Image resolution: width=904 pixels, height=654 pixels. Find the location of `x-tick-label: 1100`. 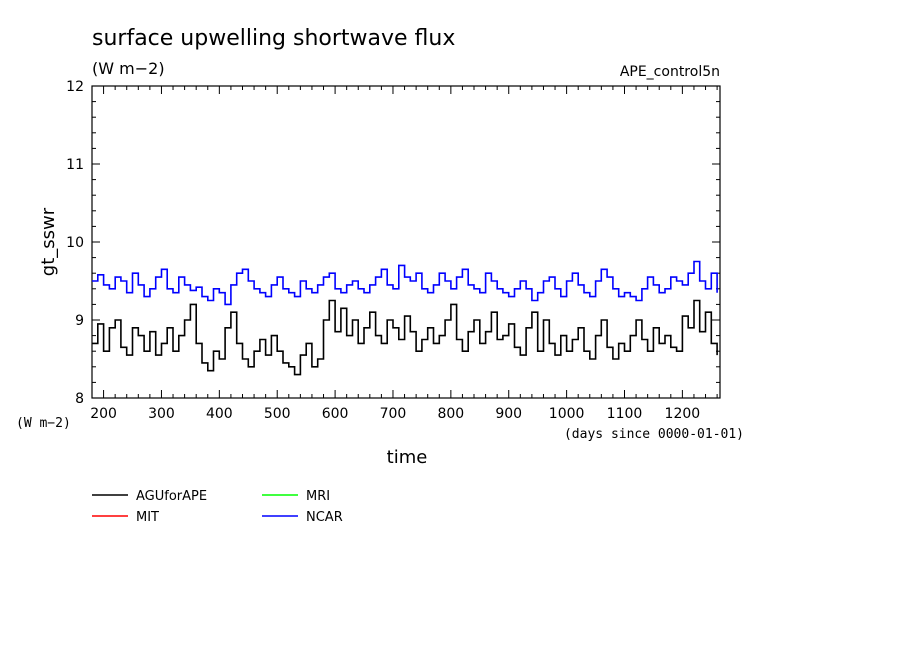

x-tick-label: 1100 is located at coordinates (625, 414).